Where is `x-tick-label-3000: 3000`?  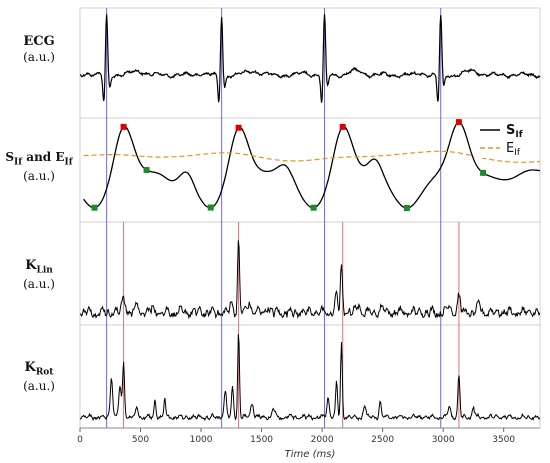
x-tick-label-3000: 3000 is located at coordinates (443, 440).